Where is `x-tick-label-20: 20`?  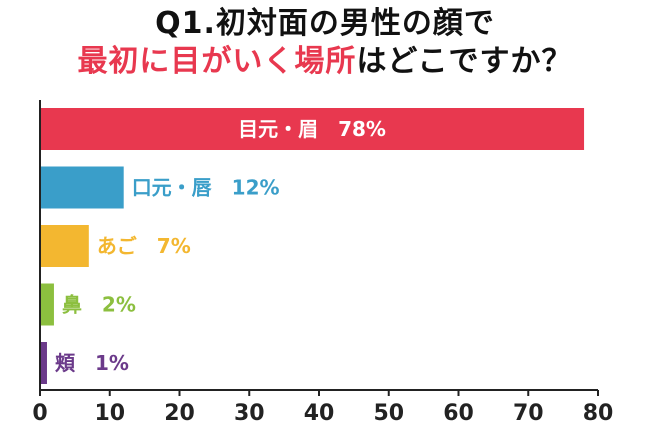 x-tick-label-20: 20 is located at coordinates (179, 413).